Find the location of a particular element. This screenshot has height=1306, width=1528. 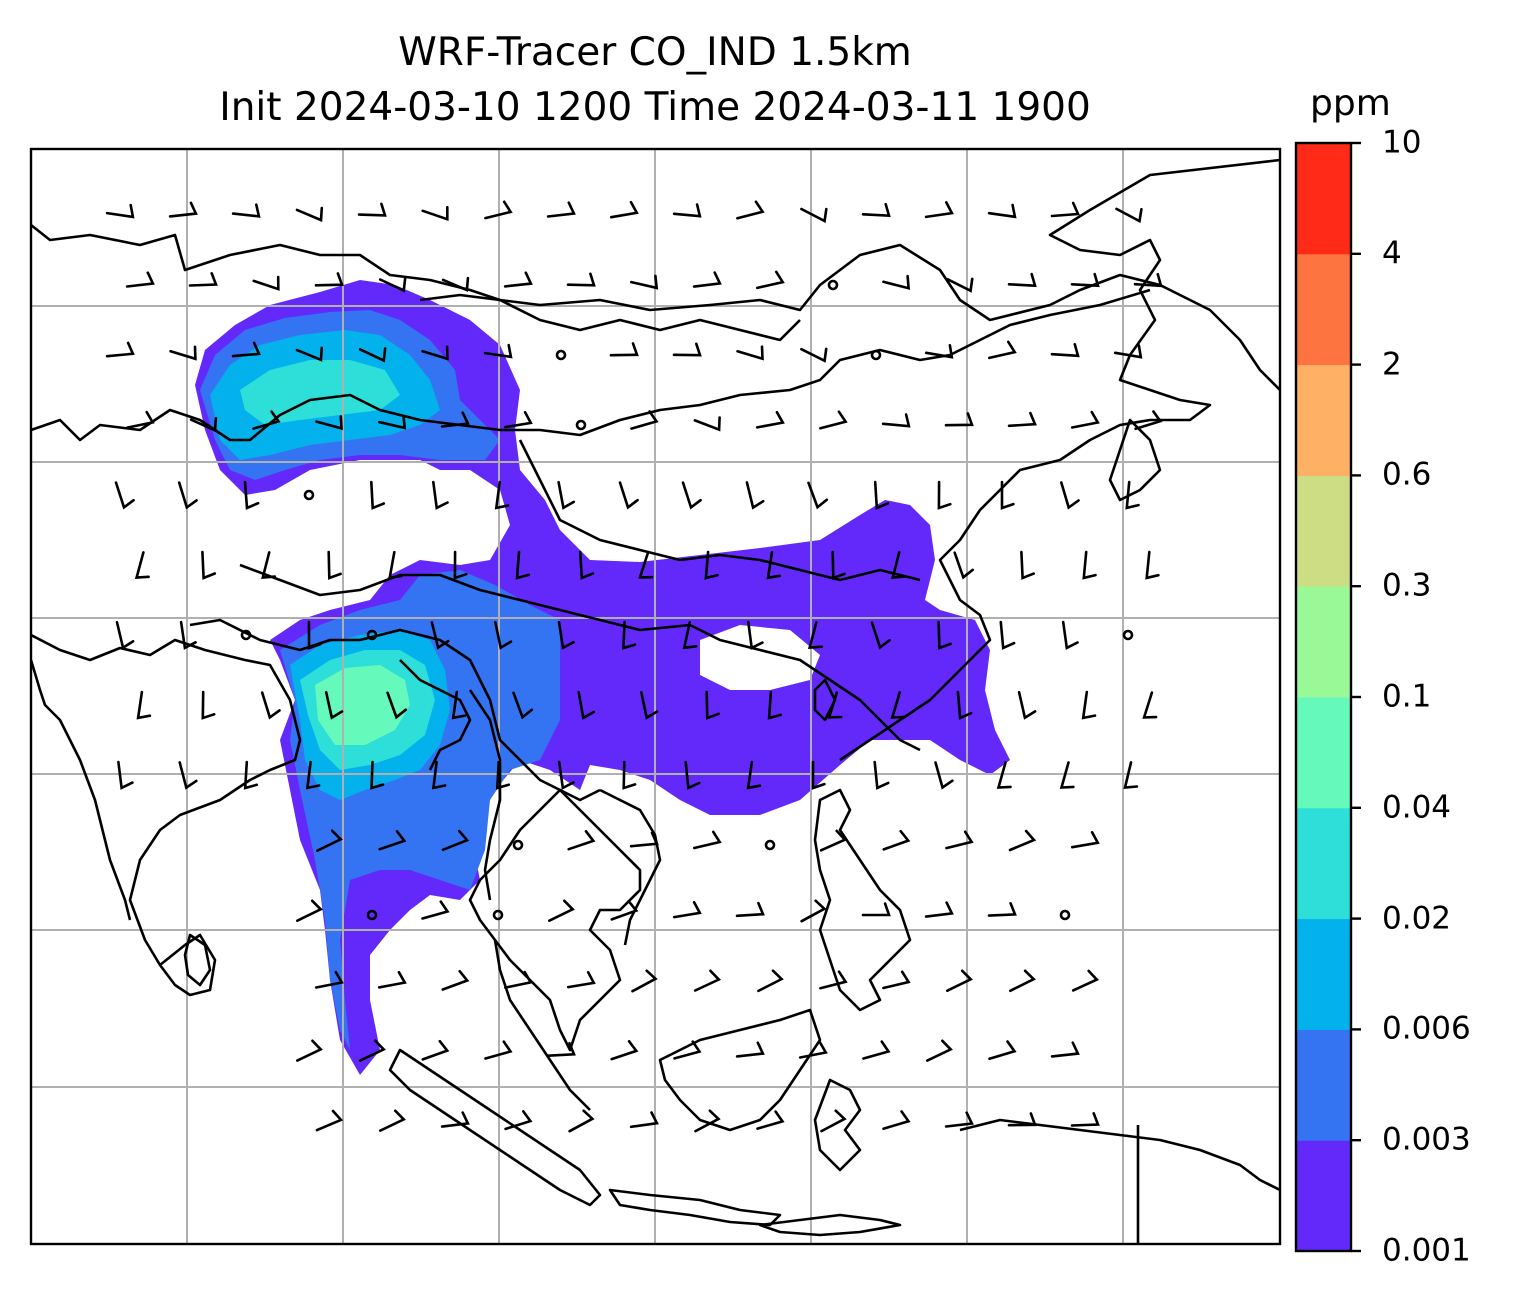

colorbar-tick-label: 0.6 is located at coordinates (1407, 474).